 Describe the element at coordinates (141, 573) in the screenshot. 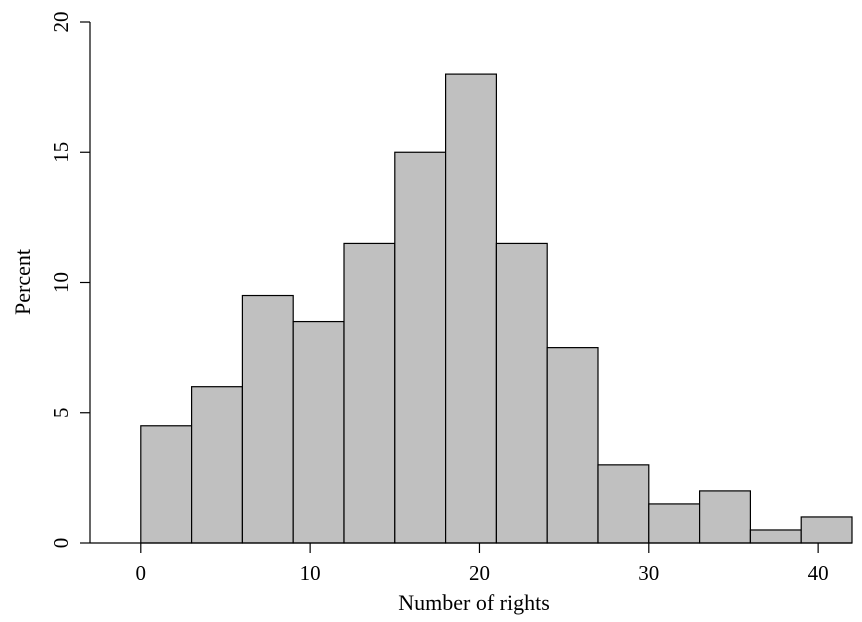

I see `x-tick-label: 0` at that location.